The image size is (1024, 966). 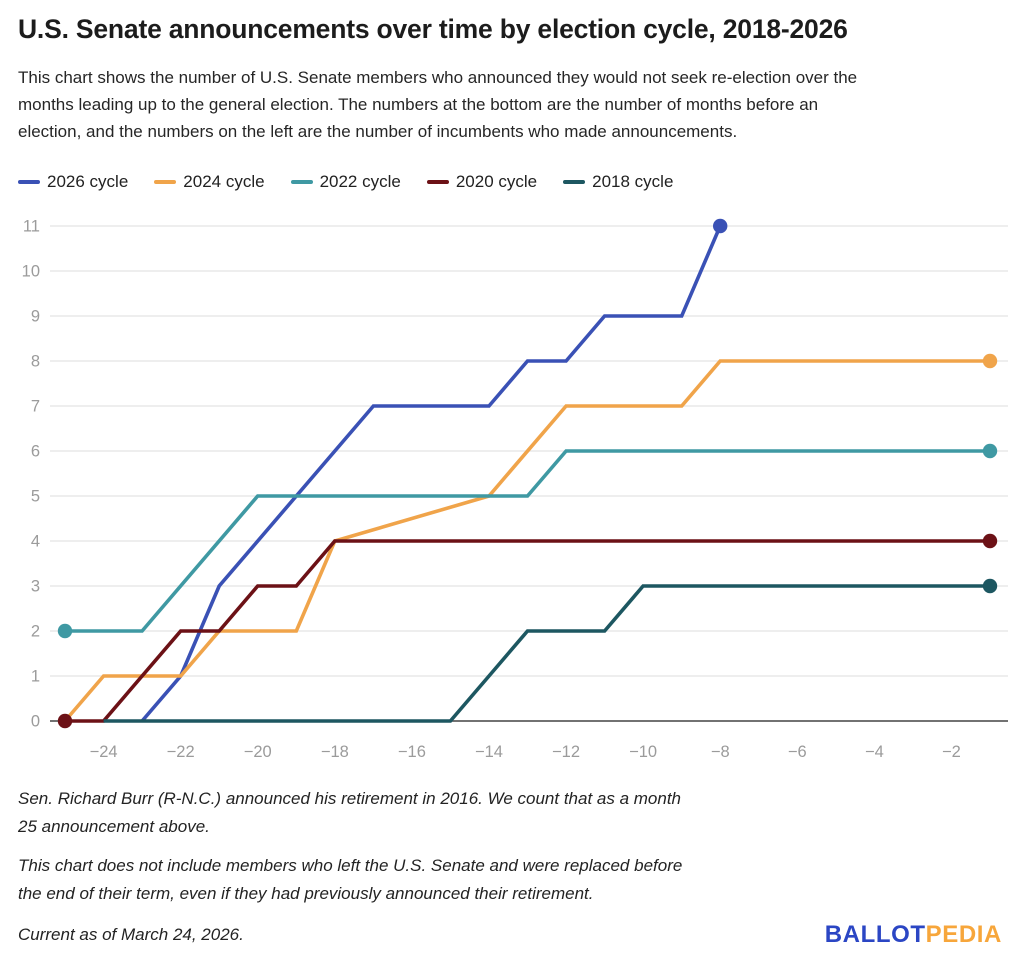 I want to click on legend-item-2020-cycle: 2020 cycle, so click(x=482, y=182).